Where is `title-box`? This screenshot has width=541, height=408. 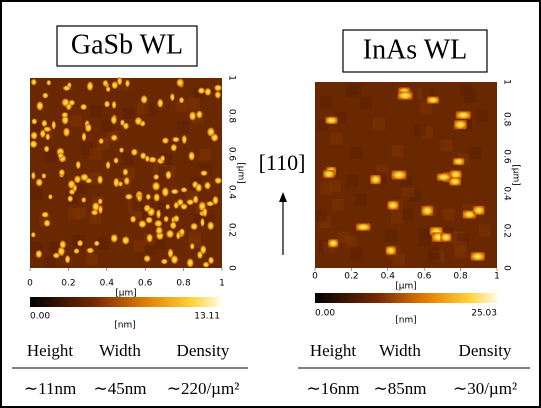 title-box is located at coordinates (415, 51).